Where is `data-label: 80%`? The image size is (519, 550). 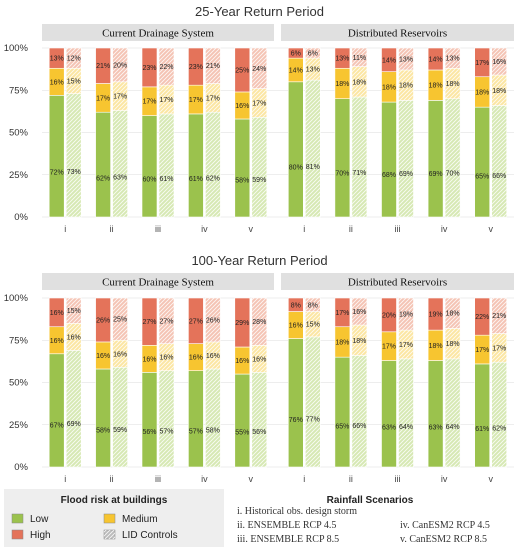
data-label: 80% is located at coordinates (296, 168).